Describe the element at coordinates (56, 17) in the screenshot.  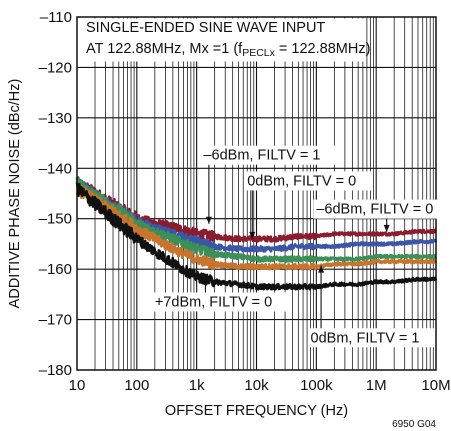
I see `y-tick-label: –110` at that location.